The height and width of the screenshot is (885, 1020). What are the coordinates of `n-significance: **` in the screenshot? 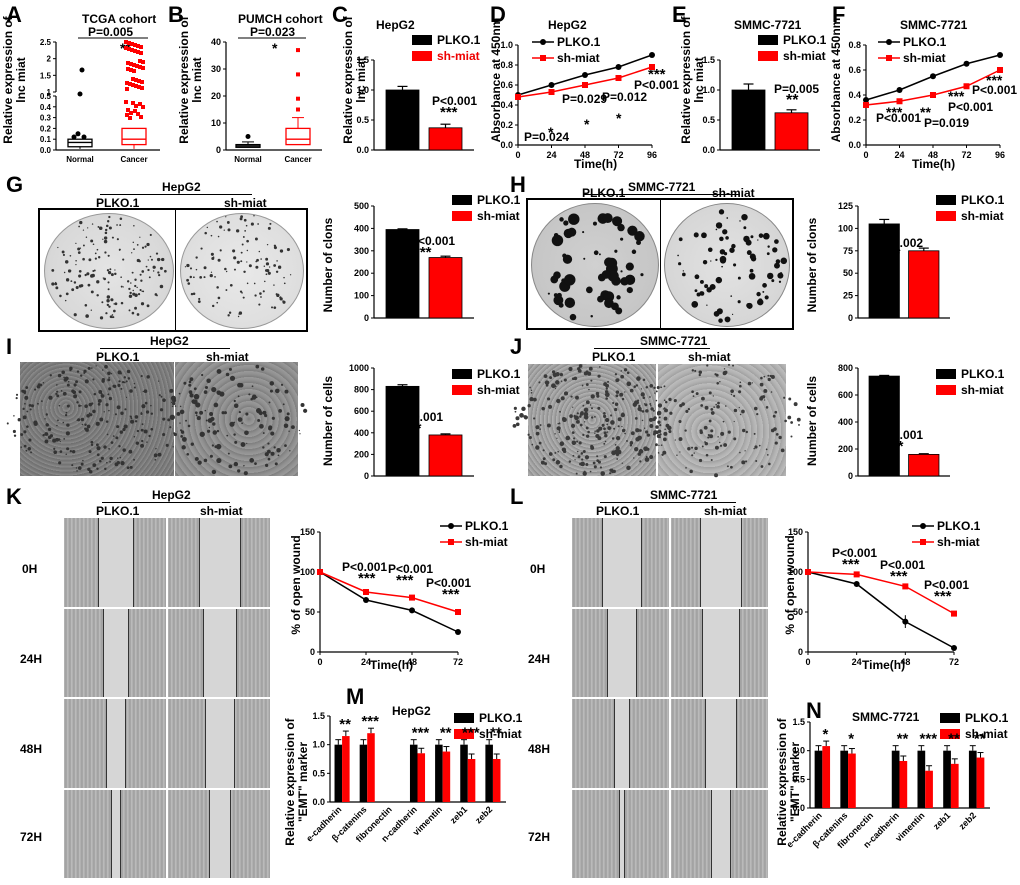 It's located at (954, 739).